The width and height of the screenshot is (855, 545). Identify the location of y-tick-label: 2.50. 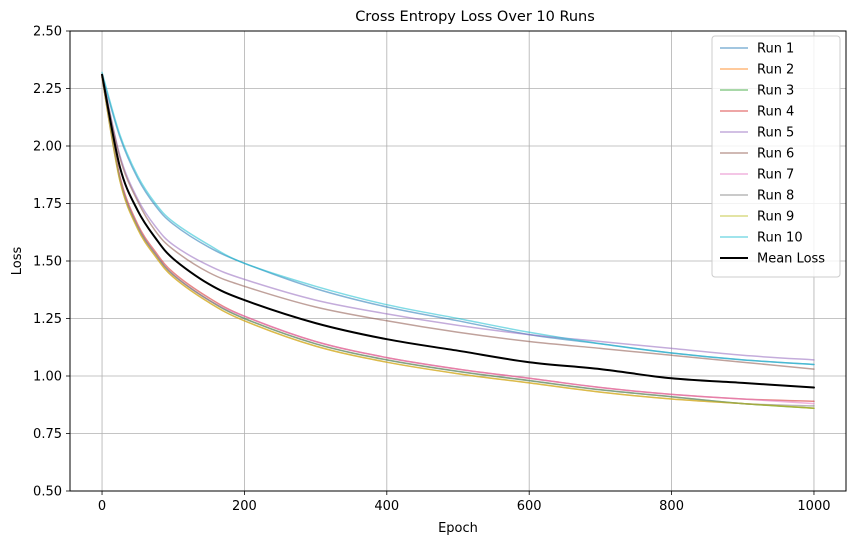
(47, 32).